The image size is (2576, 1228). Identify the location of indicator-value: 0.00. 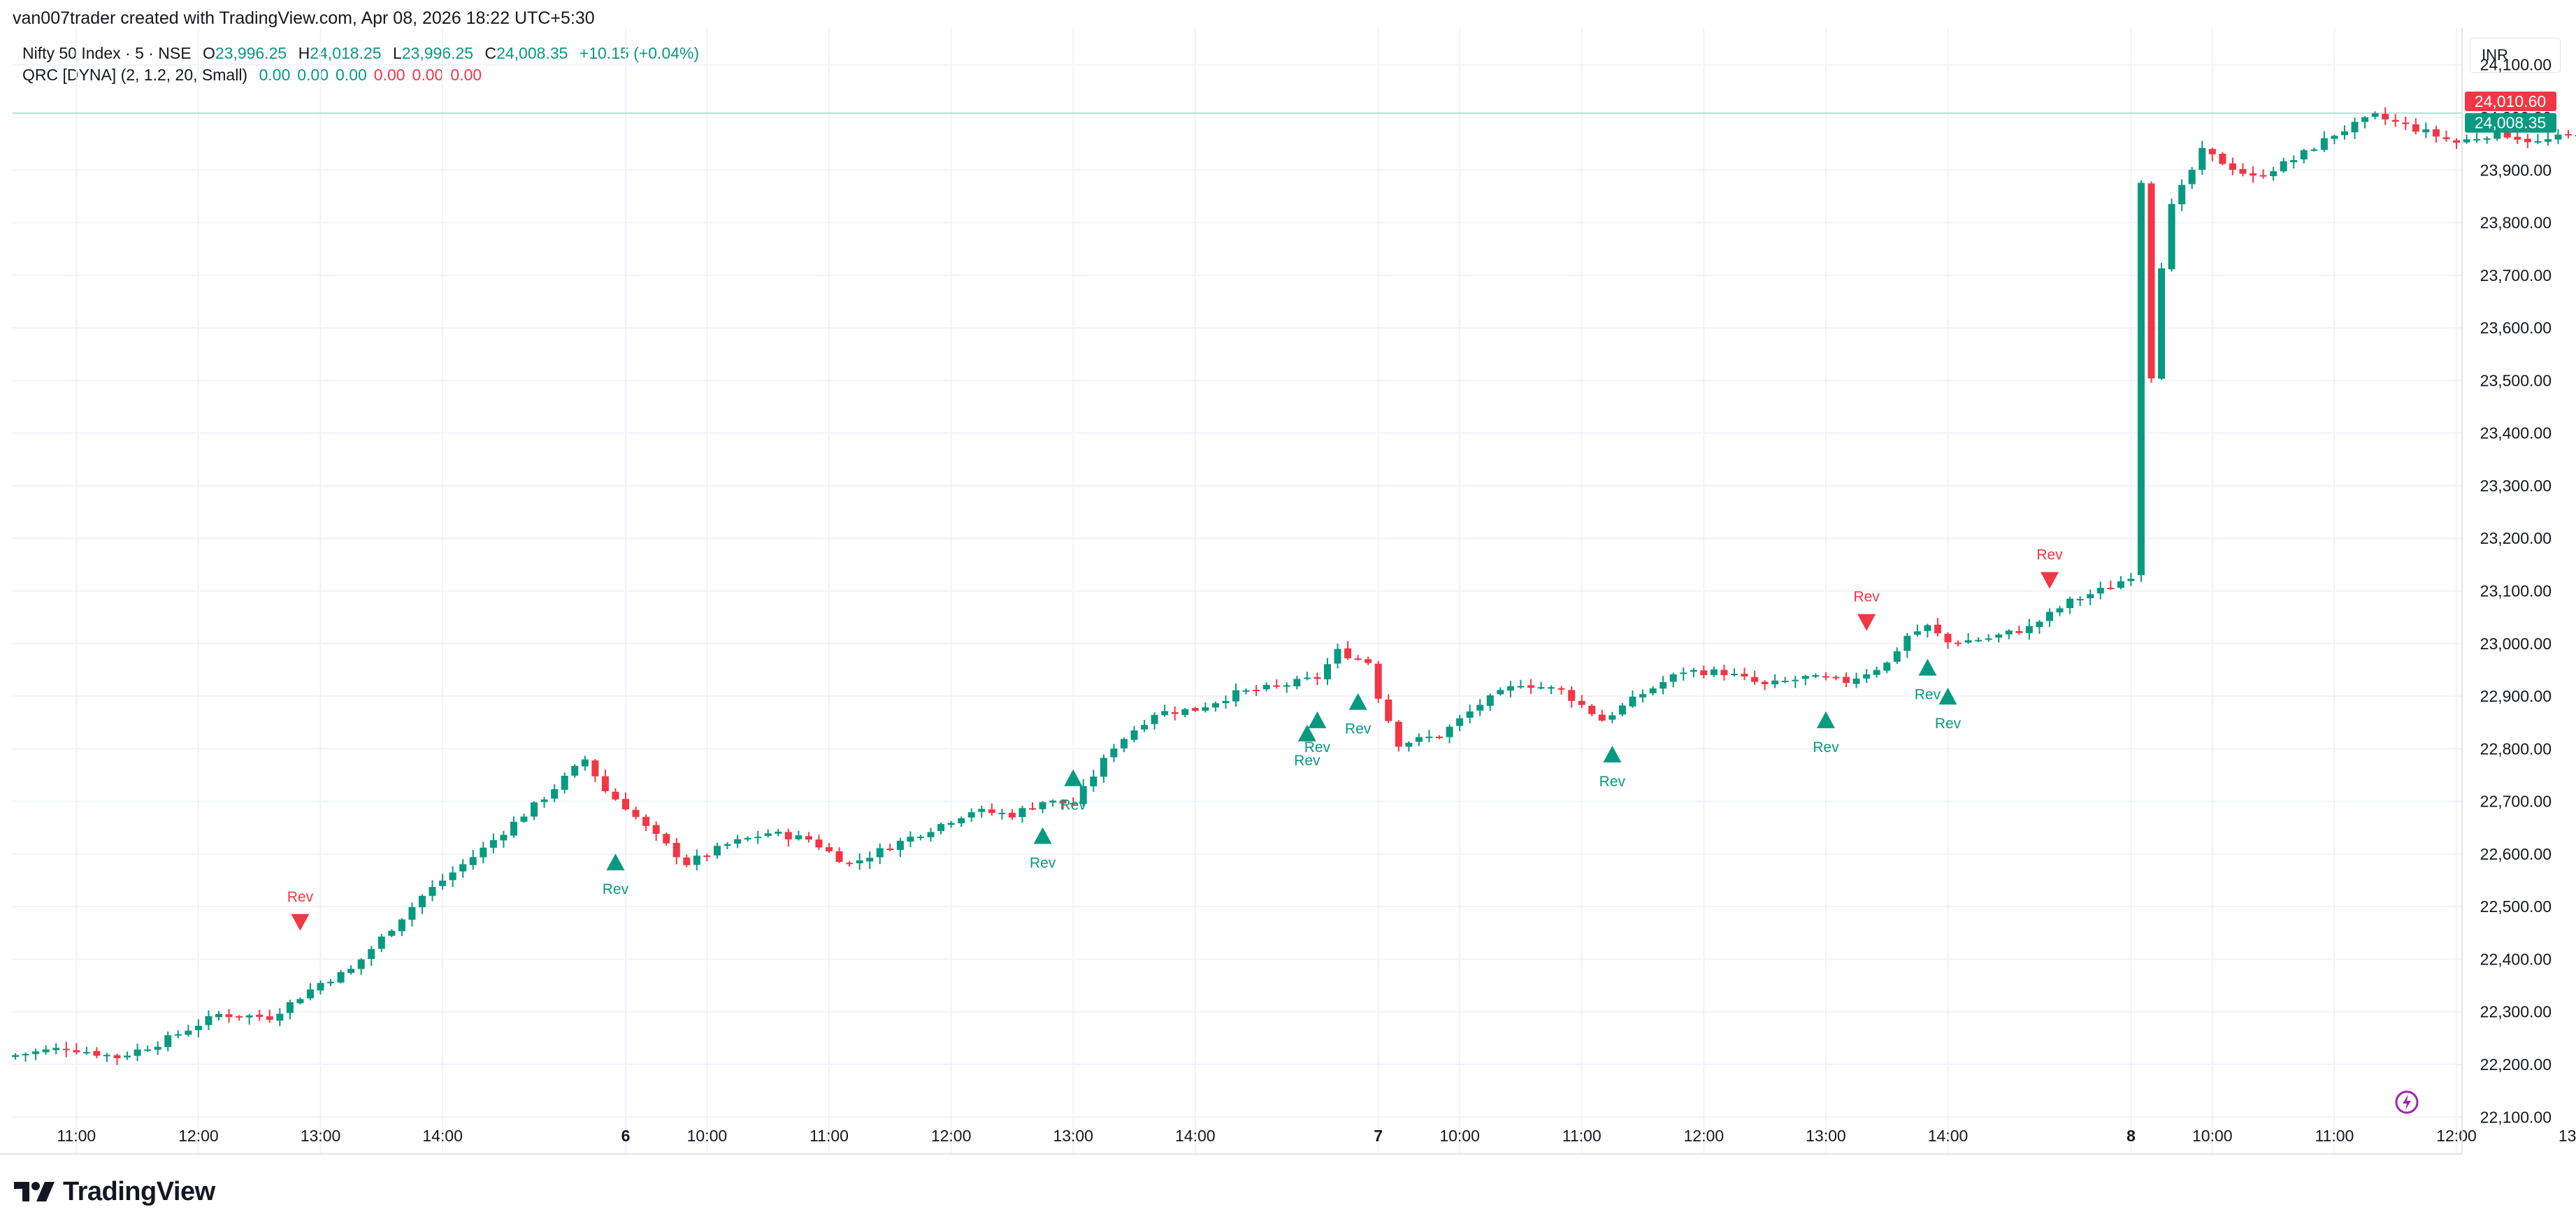
(275, 75).